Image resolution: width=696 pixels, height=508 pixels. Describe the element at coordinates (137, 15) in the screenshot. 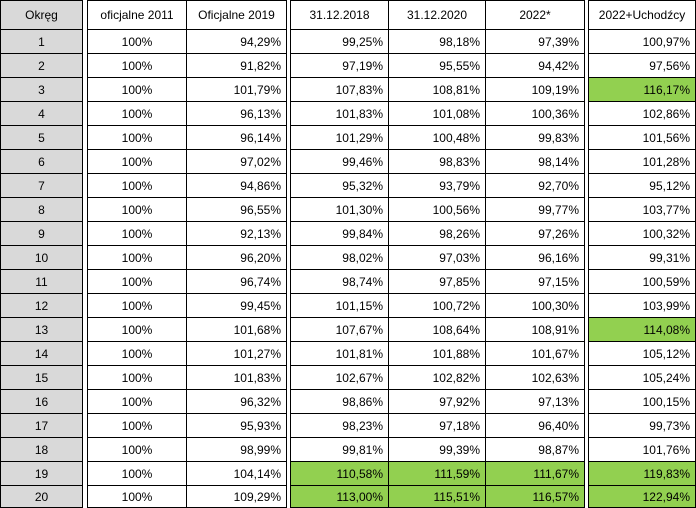

I see `column-header: oficjalne 2011` at that location.